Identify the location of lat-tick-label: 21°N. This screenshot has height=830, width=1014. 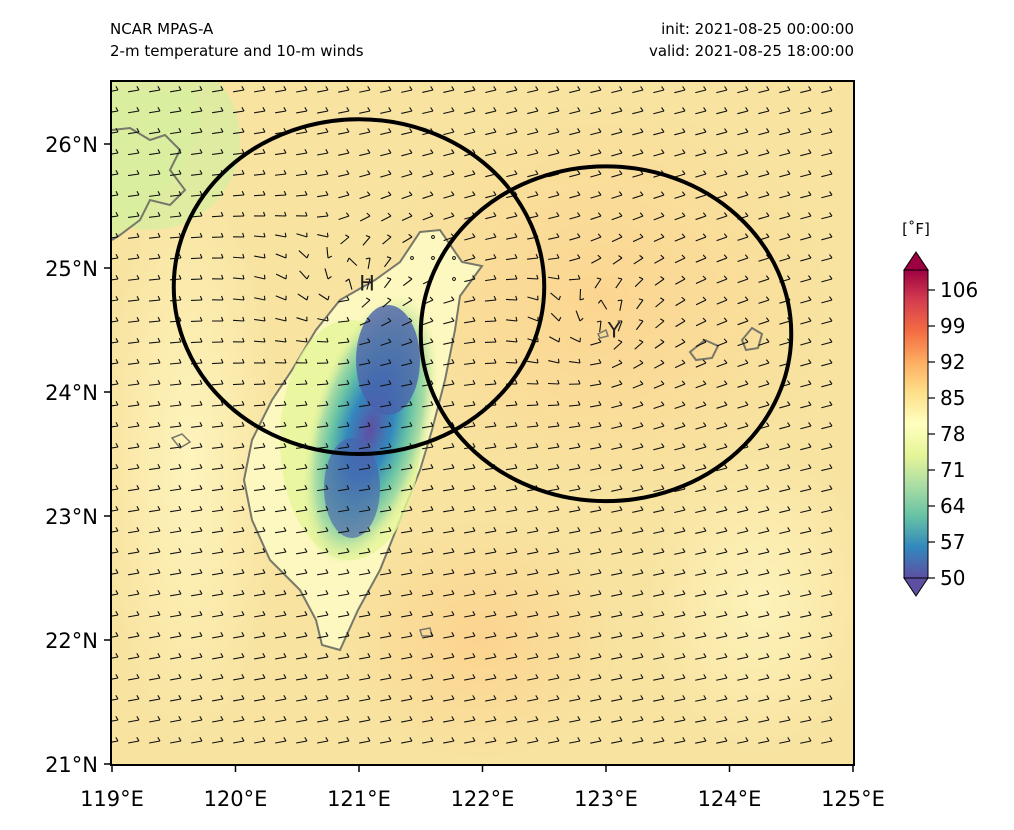
(71, 765).